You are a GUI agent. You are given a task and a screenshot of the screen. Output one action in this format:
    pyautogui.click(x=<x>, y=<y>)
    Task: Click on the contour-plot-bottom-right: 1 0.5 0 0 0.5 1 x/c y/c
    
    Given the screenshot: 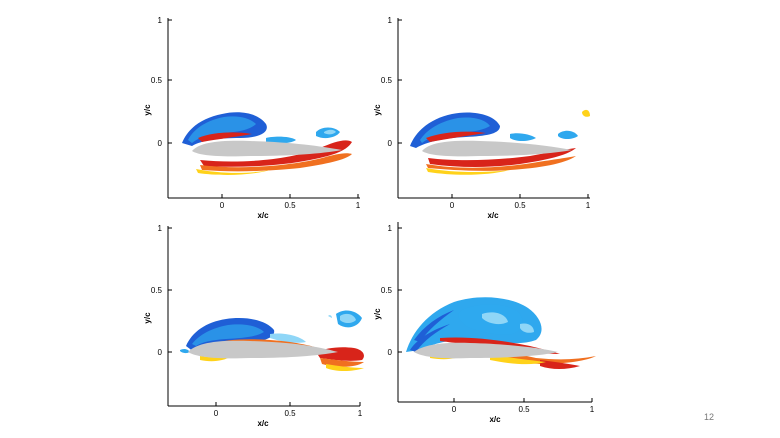 What is the action you would take?
    pyautogui.click(x=484, y=323)
    